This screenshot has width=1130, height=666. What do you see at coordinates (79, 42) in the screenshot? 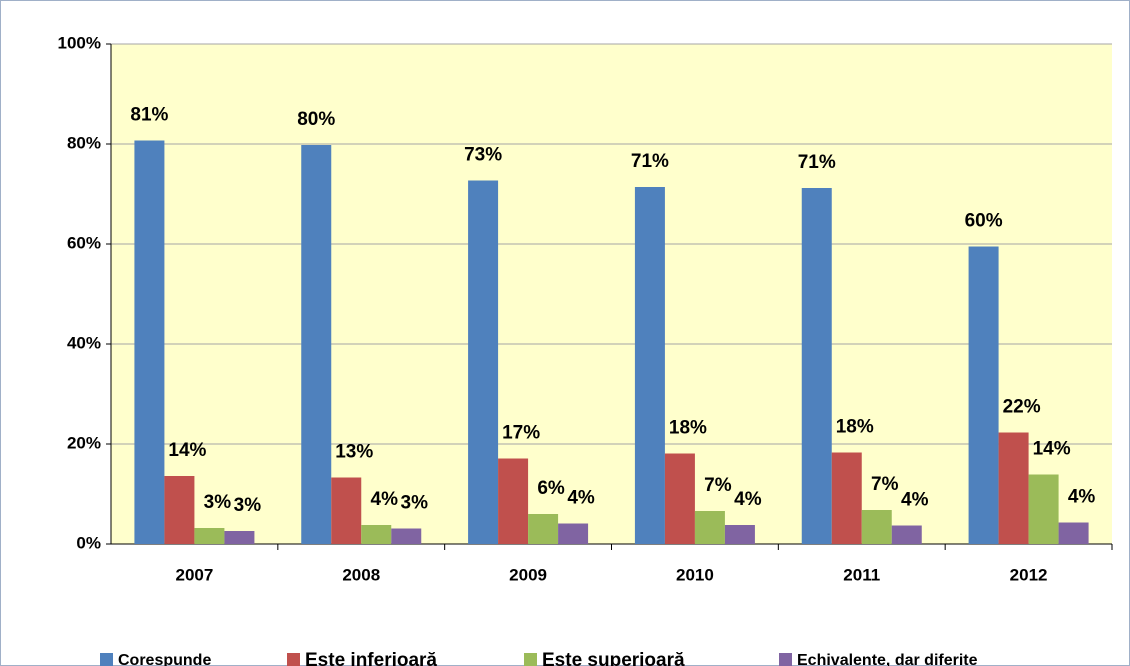
I see `y-tick-label: 100%` at bounding box center [79, 42].